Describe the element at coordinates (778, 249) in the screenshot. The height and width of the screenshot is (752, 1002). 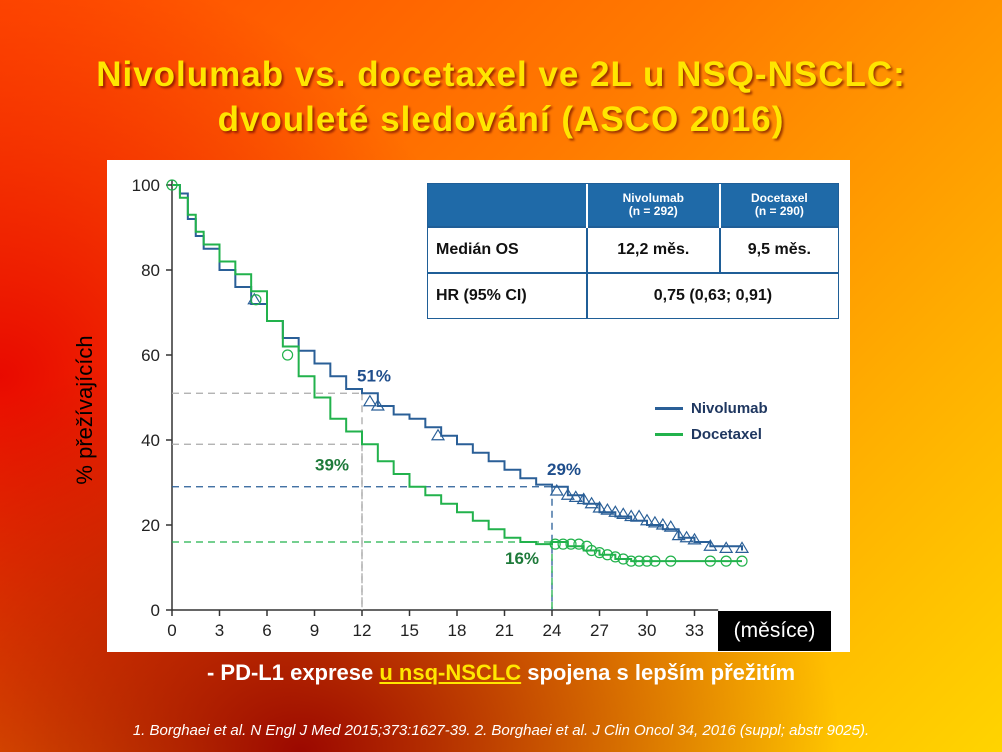
I see `median-os-docetaxel: 9,5 měs.` at that location.